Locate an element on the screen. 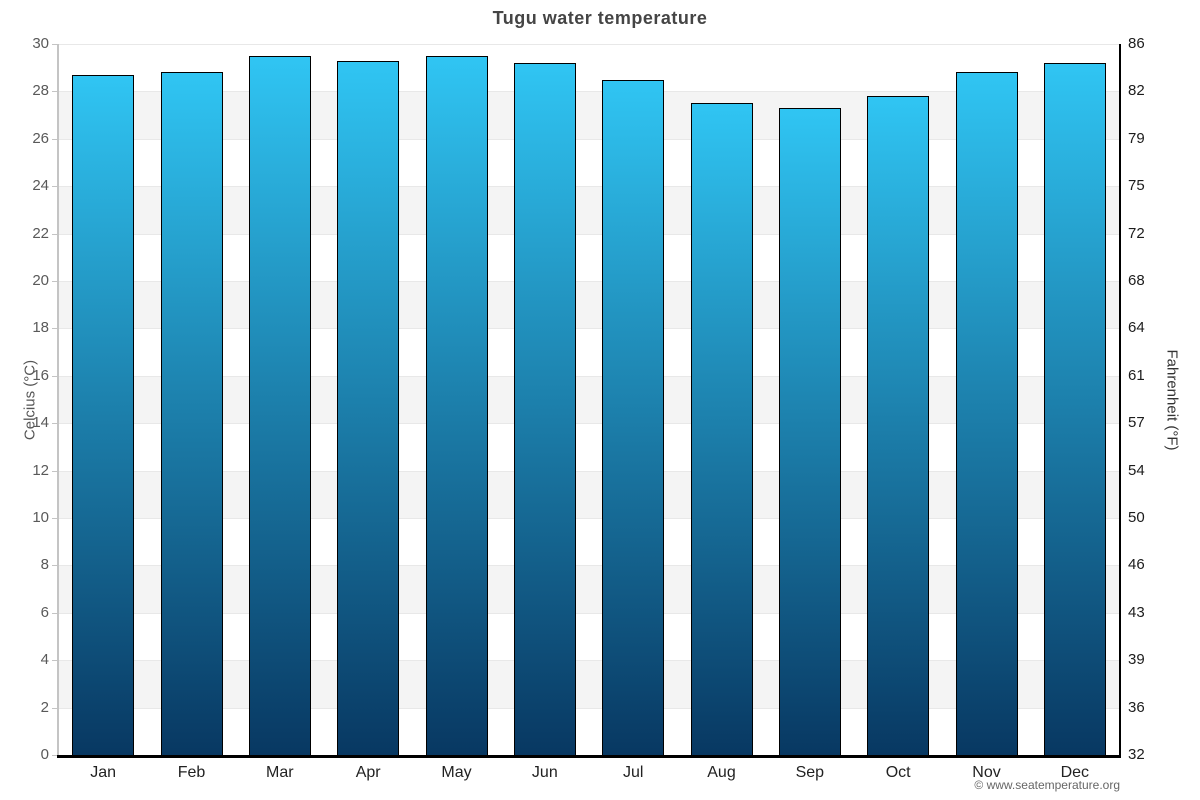  bar-sep is located at coordinates (809, 431).